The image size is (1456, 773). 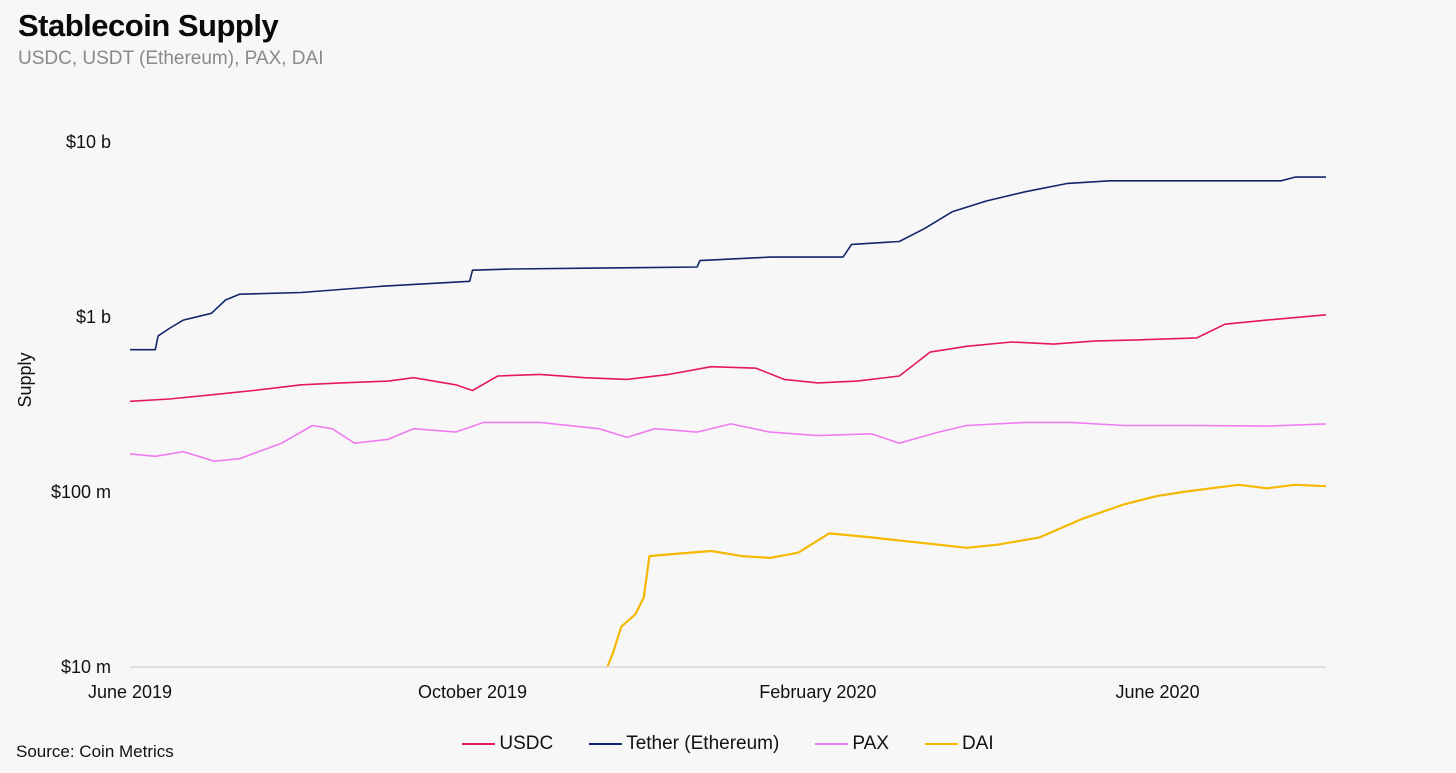 What do you see at coordinates (86, 667) in the screenshot?
I see `y-tick-label: $10 m` at bounding box center [86, 667].